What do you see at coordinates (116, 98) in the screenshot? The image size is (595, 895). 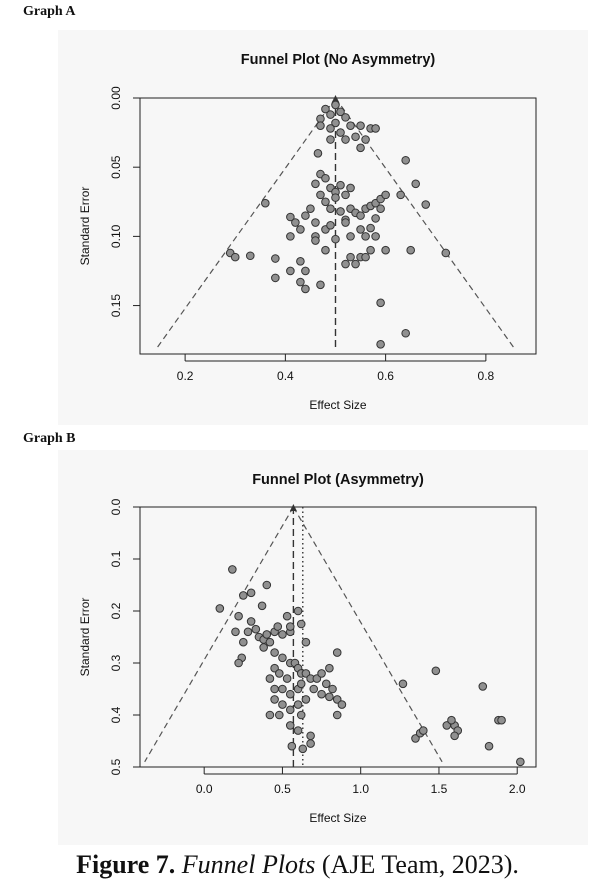 I see `y-tick-label: 0.00` at bounding box center [116, 98].